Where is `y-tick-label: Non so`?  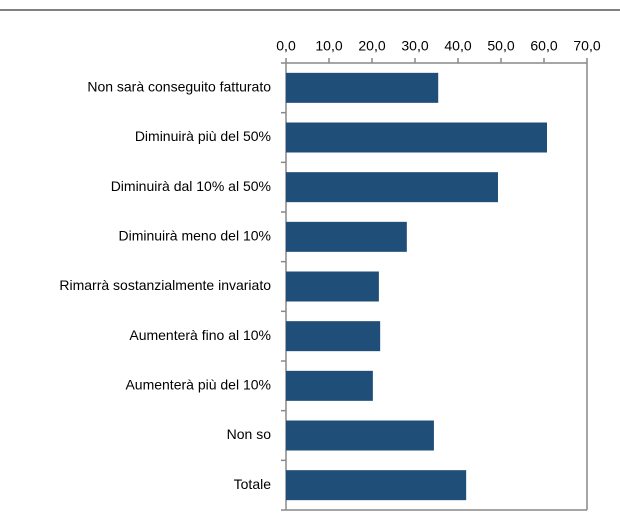 y-tick-label: Non so is located at coordinates (249, 434).